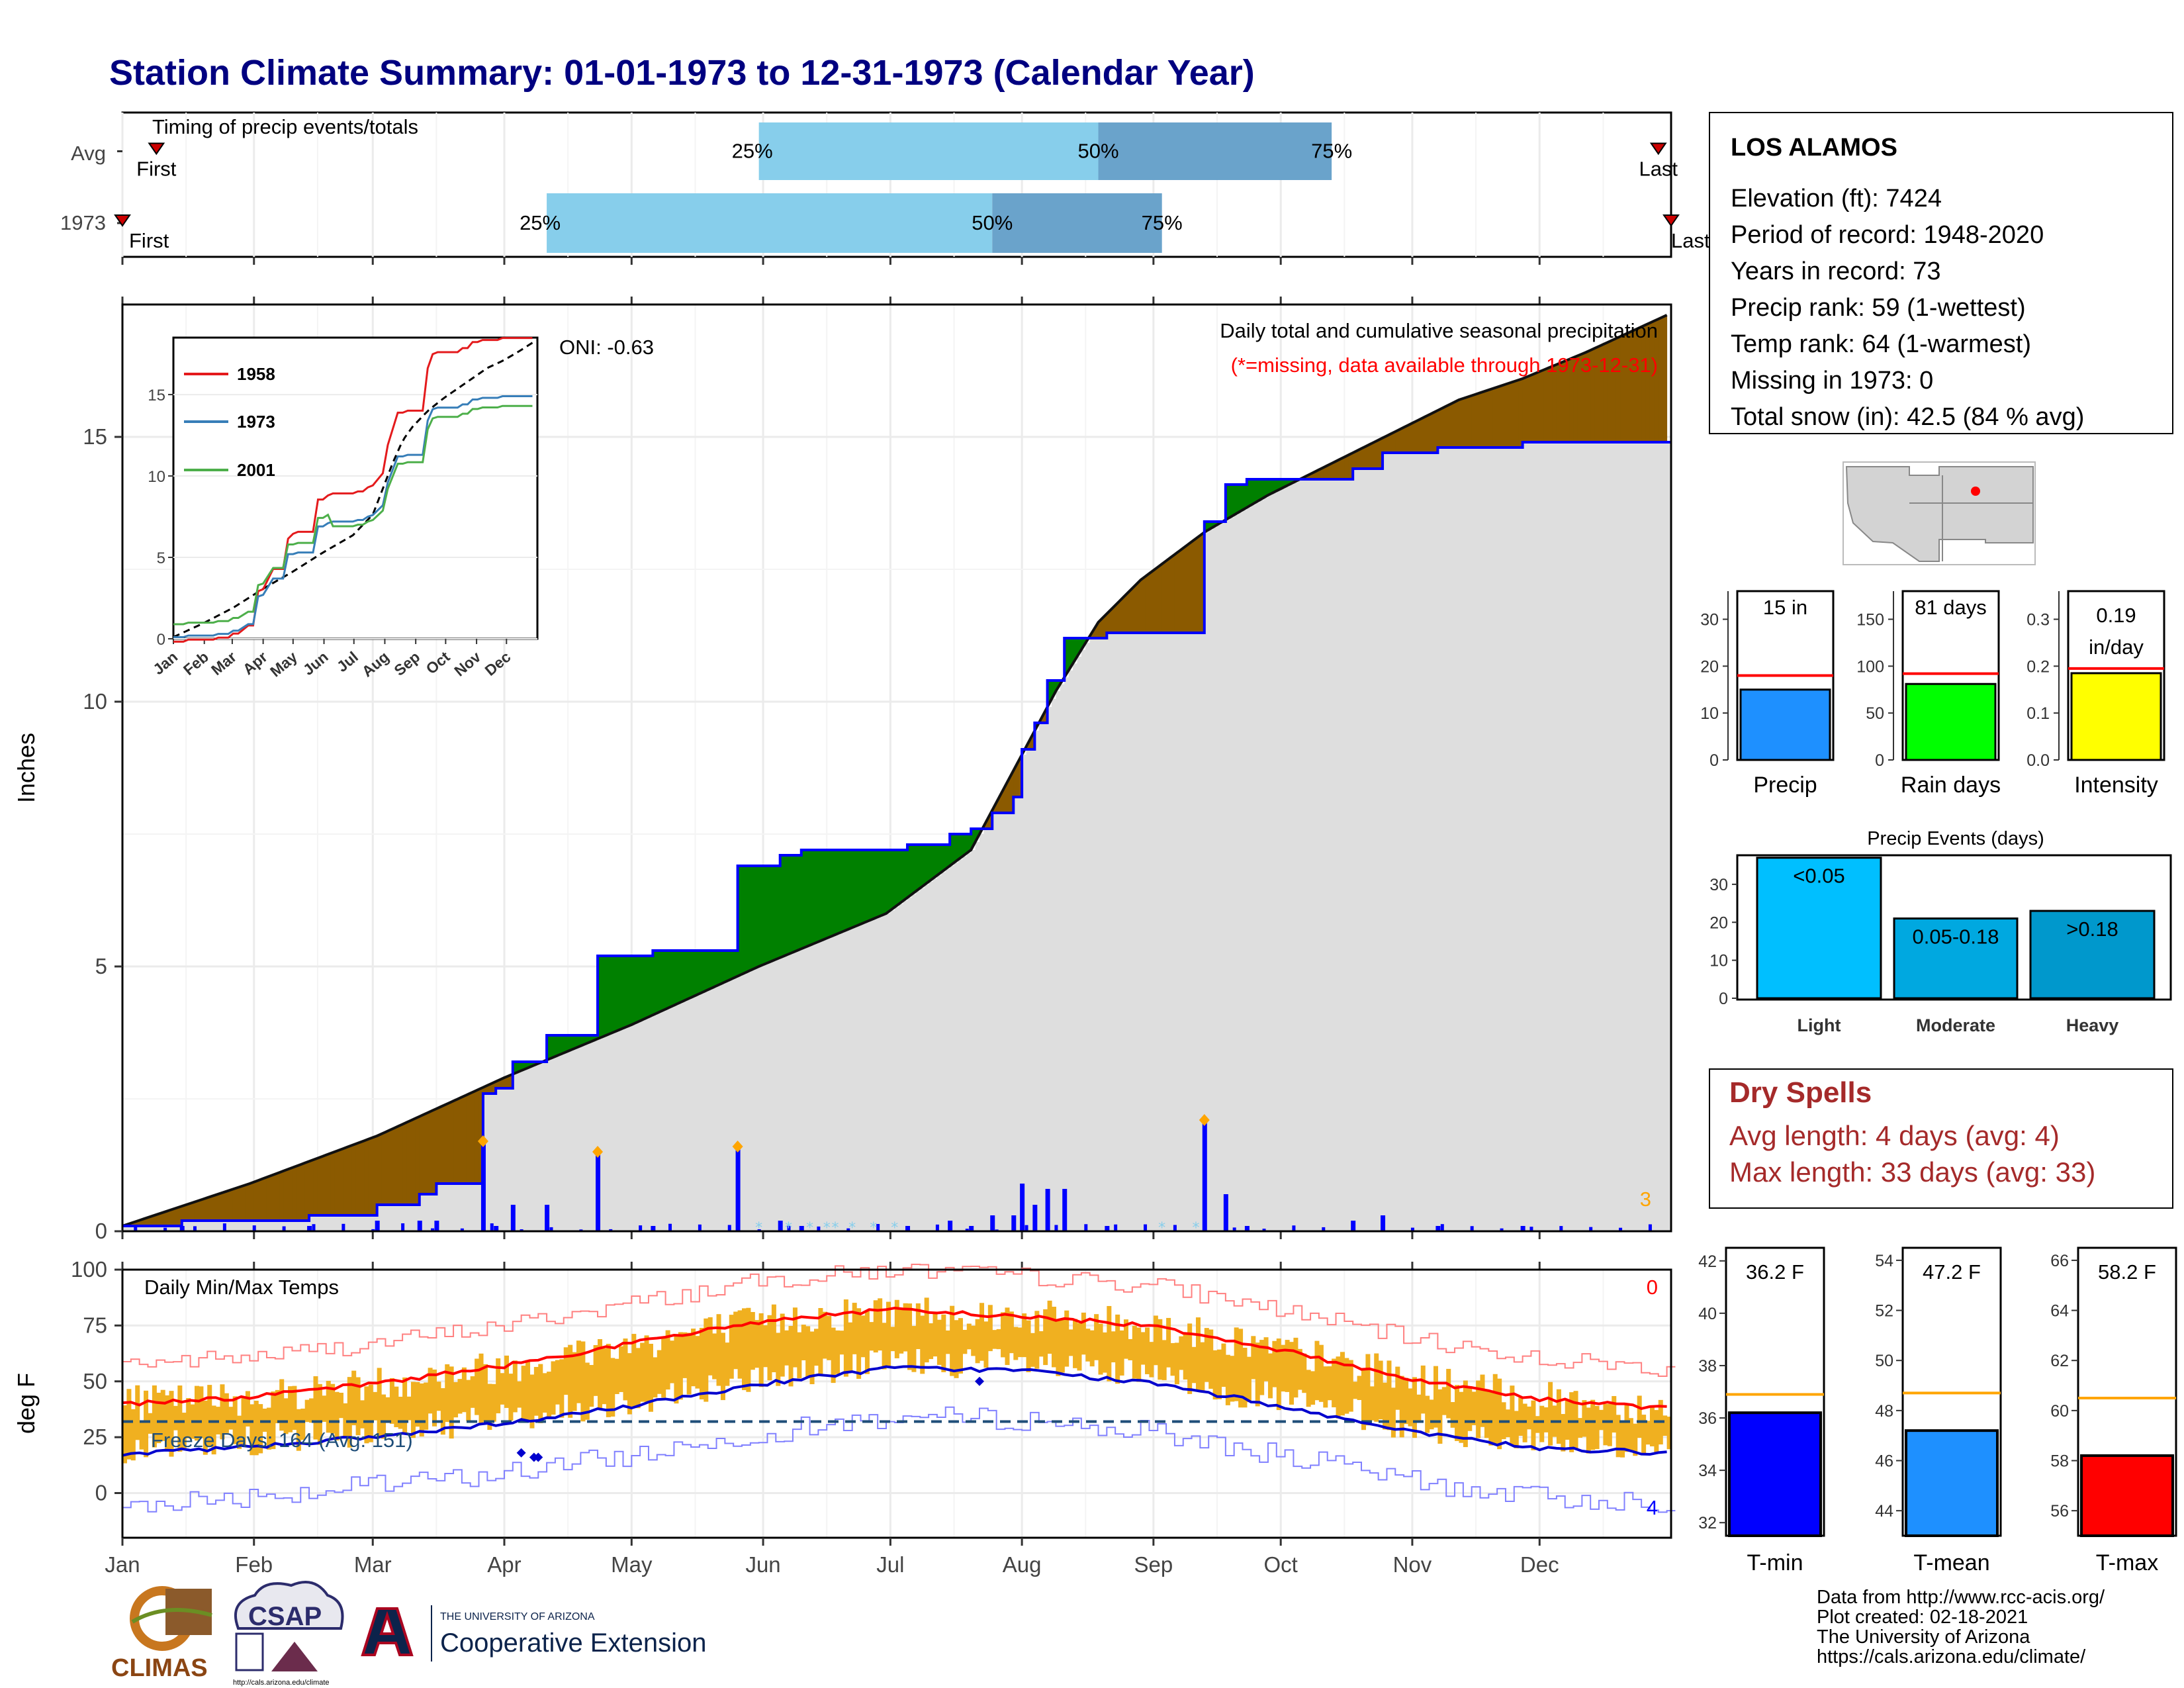 The width and height of the screenshot is (2184, 1688). I want to click on temp-y-label: deg F, so click(26, 1403).